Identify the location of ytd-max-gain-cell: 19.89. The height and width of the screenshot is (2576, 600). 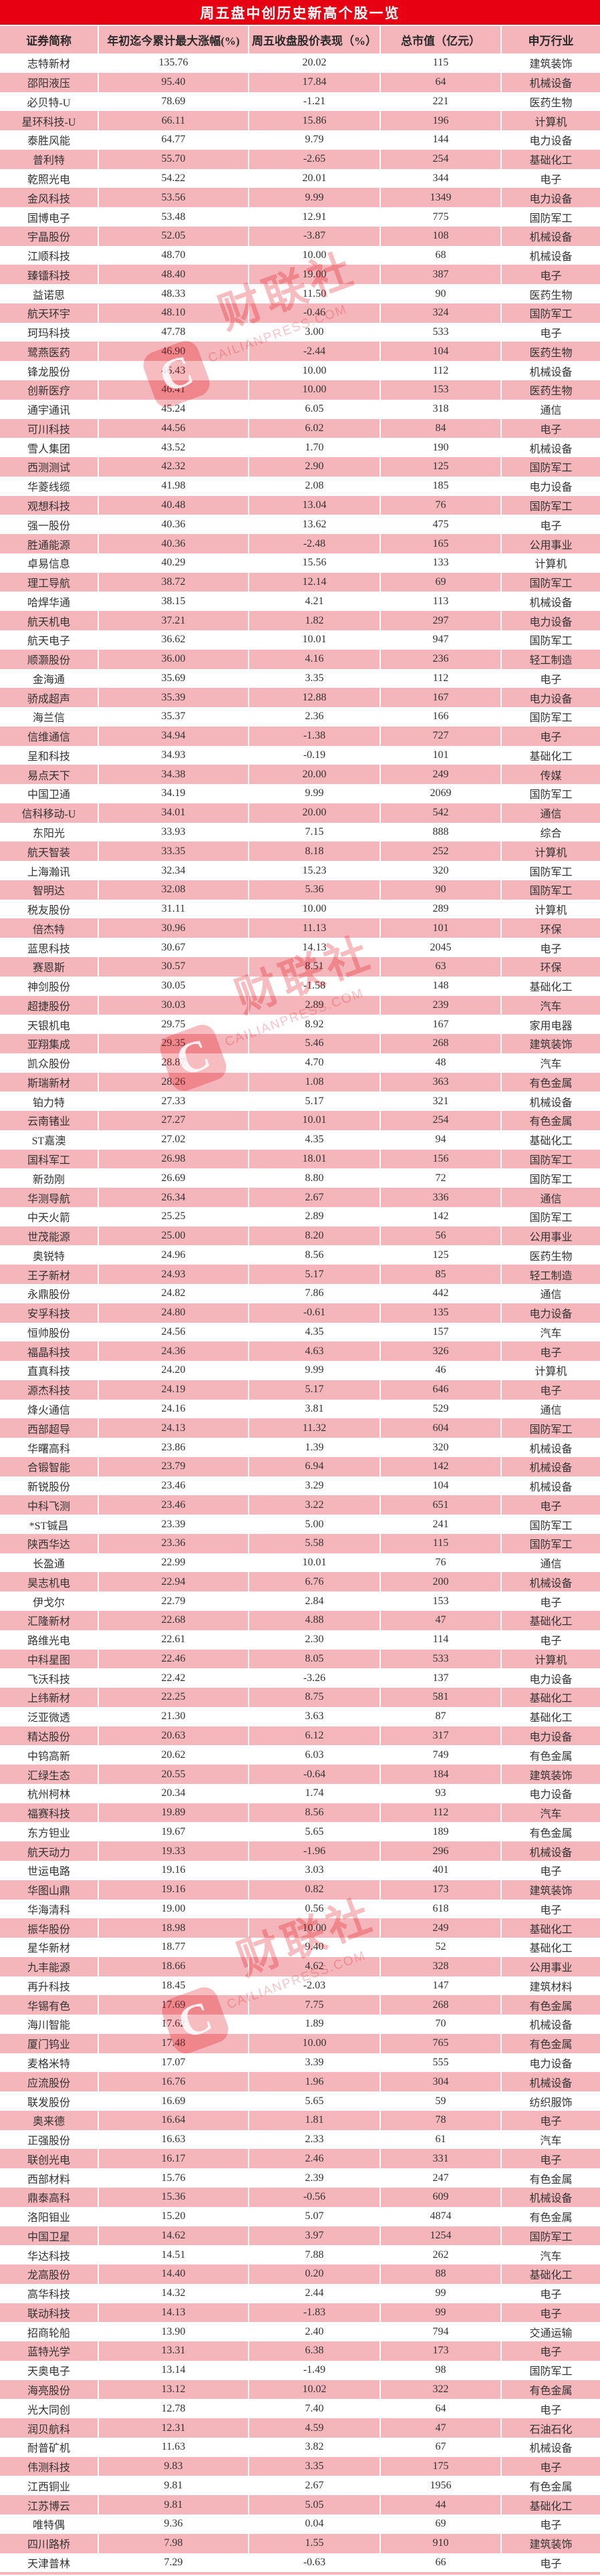
(174, 1813).